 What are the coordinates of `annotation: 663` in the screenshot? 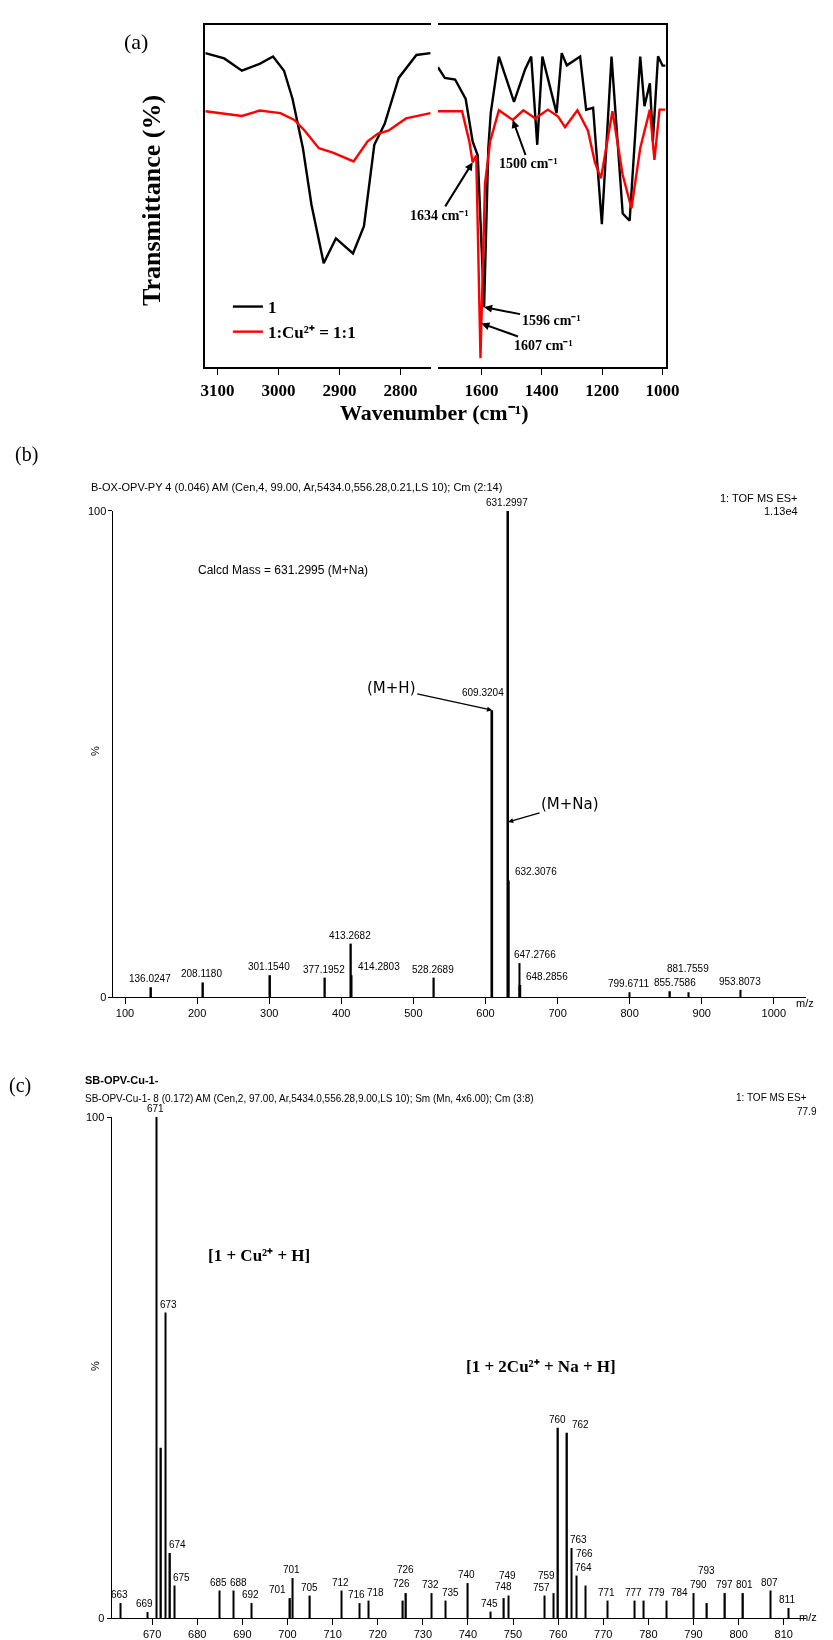 It's located at (120, 1594).